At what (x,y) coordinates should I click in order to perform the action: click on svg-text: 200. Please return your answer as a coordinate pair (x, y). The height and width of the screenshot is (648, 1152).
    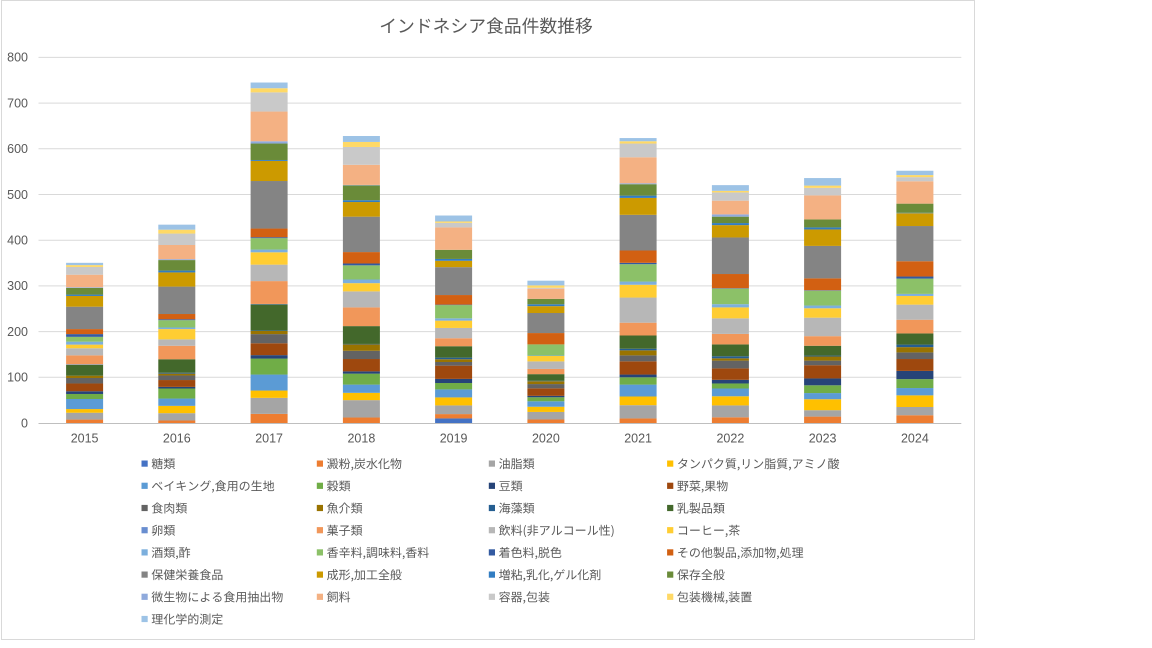
    Looking at the image, I should click on (17, 332).